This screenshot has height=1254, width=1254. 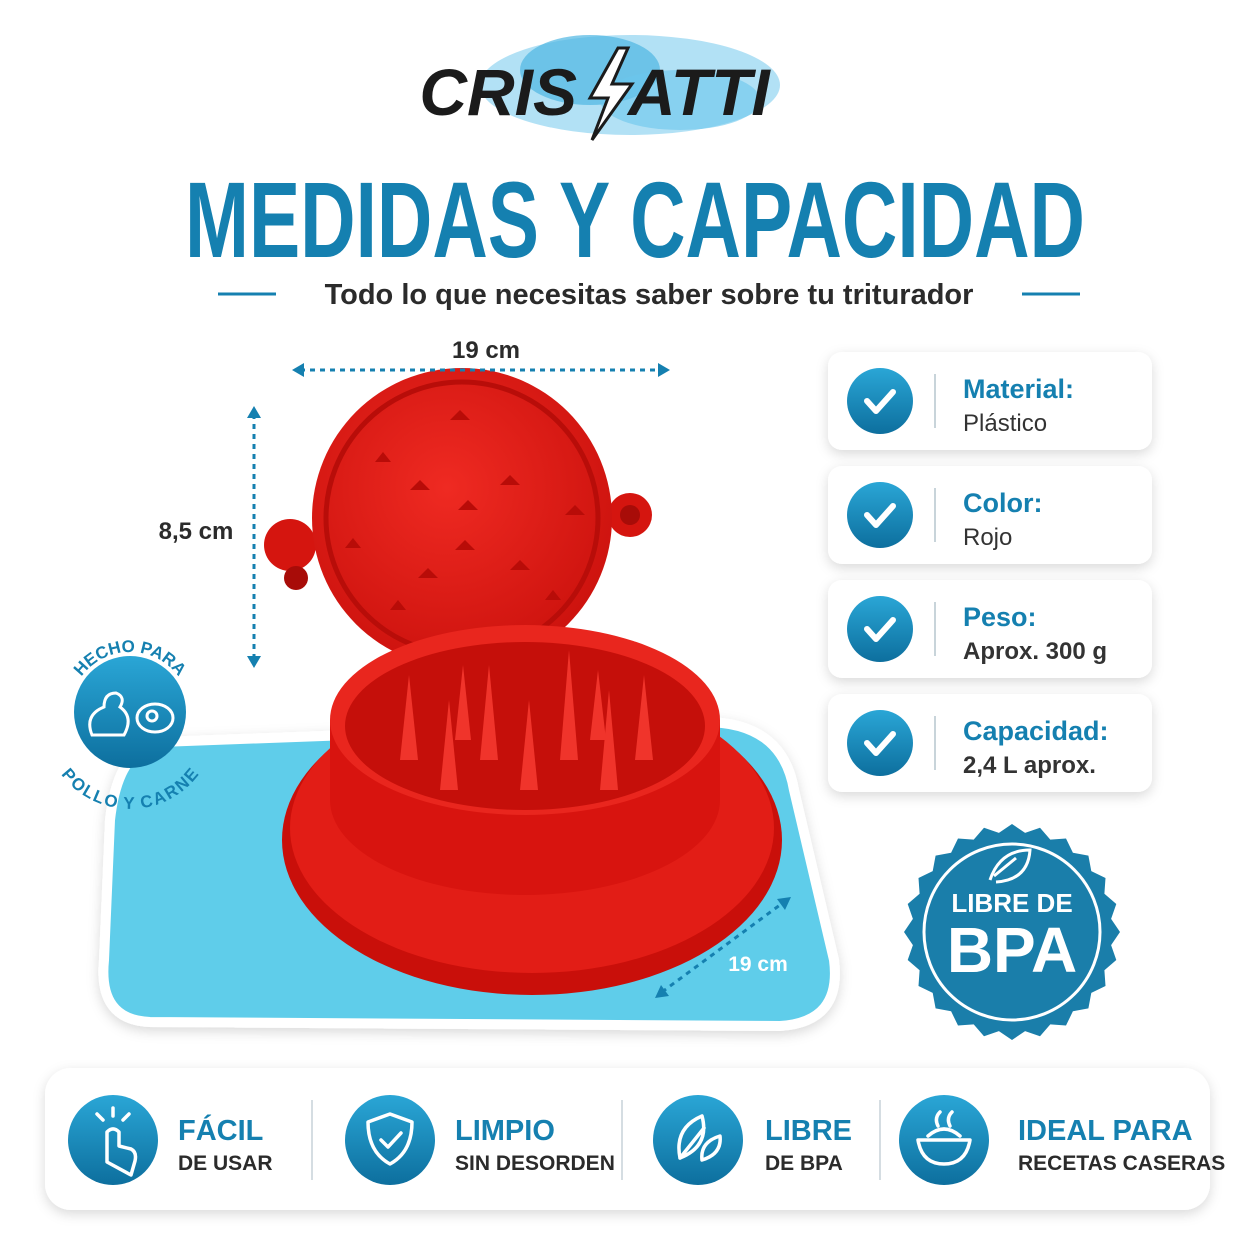 I want to click on bpa-seal: LIBRE DE BPA, so click(x=1012, y=932).